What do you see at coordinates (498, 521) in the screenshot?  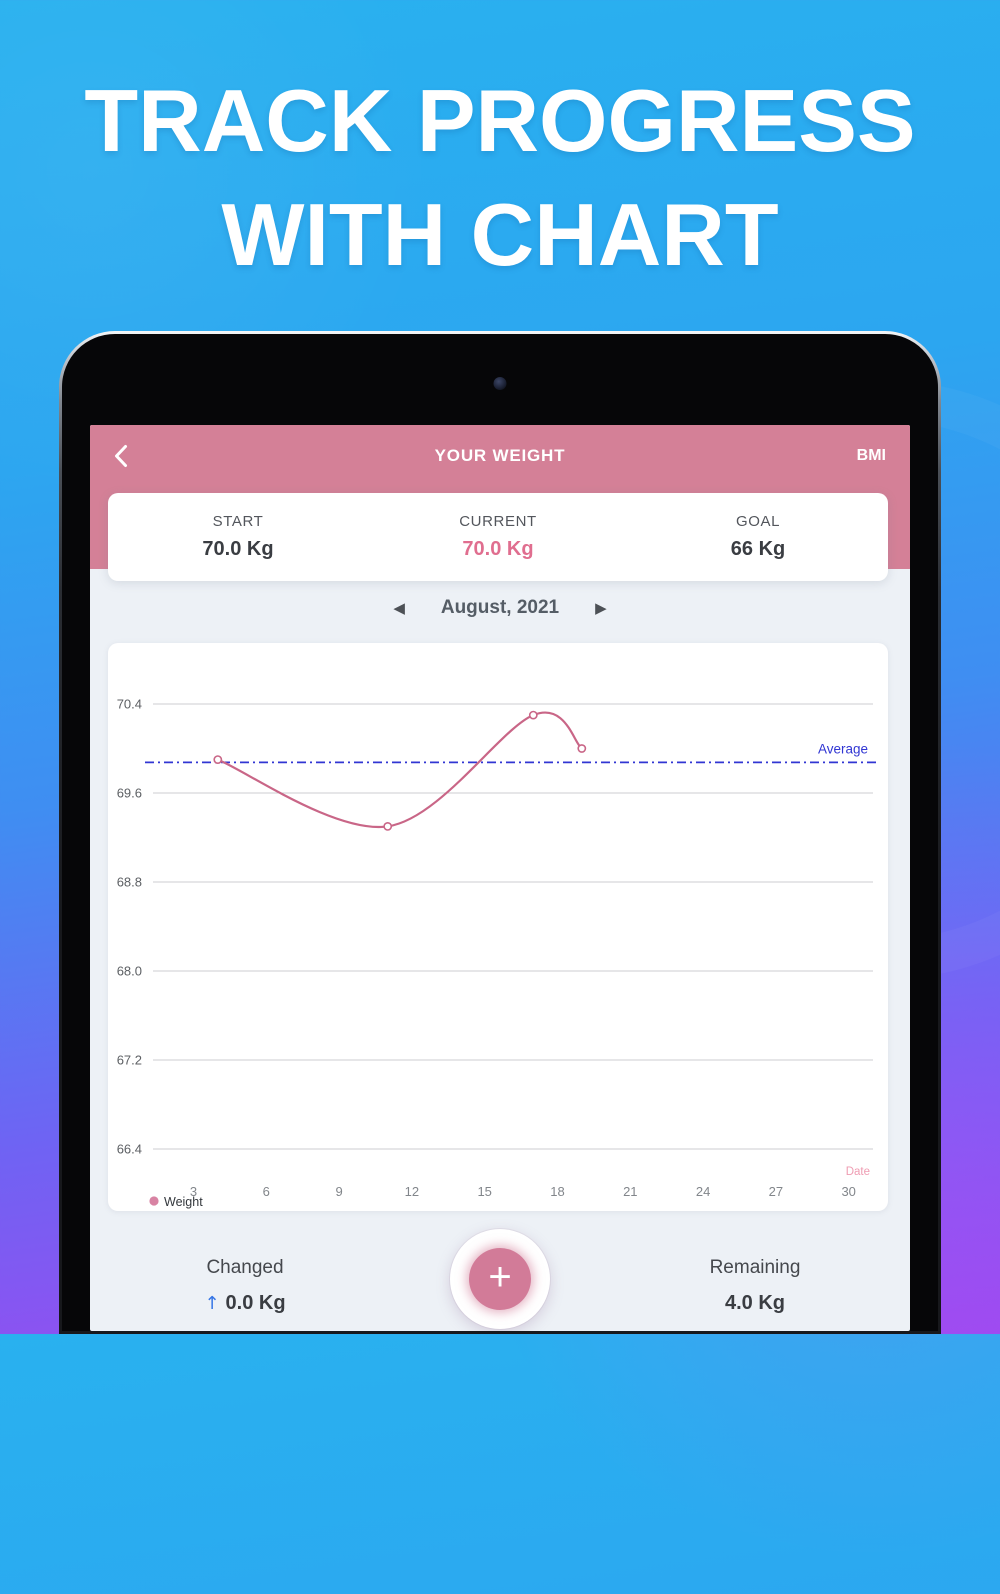 I see `stat-label: CURRENT` at bounding box center [498, 521].